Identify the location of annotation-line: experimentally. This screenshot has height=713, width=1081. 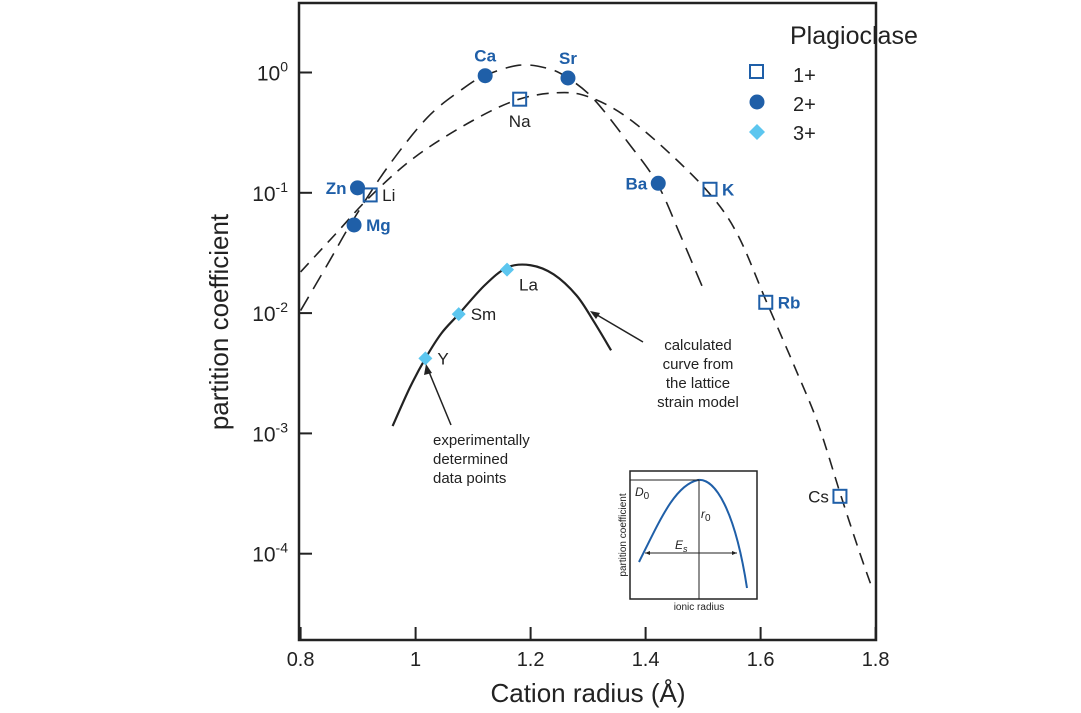
(481, 440).